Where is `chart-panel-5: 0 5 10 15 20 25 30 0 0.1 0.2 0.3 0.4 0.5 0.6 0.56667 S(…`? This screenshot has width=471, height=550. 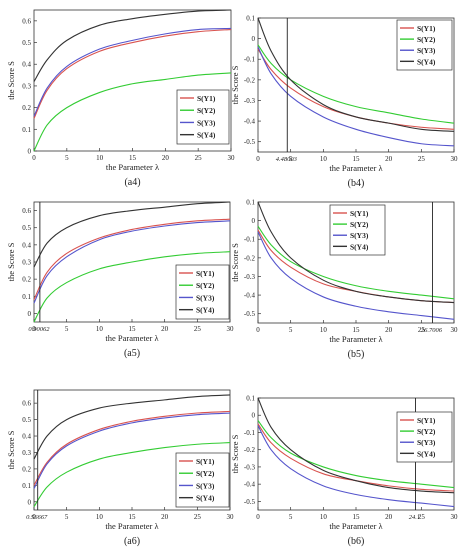
chart-panel-5: 0 5 10 15 20 25 30 0 0.1 0.2 0.3 0.4 0.5 0.6 0.56667 S(… is located at coordinates (120, 468).